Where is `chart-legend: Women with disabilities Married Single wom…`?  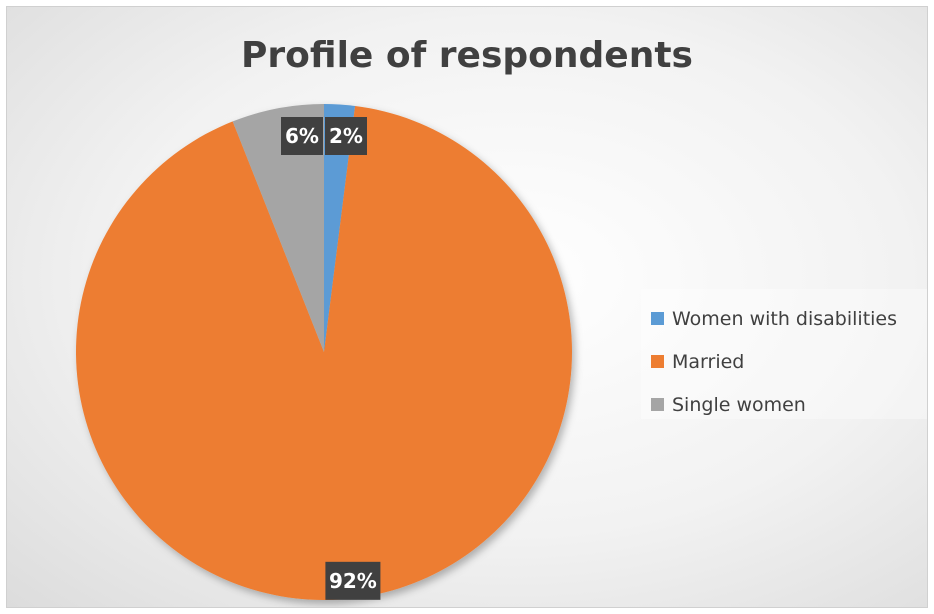 chart-legend: Women with disabilities Married Single wom… is located at coordinates (784, 354).